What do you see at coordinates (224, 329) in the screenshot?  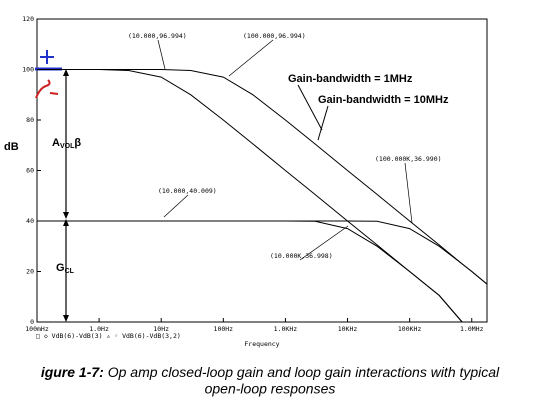 I see `x-tick-label: 100Hz` at bounding box center [224, 329].